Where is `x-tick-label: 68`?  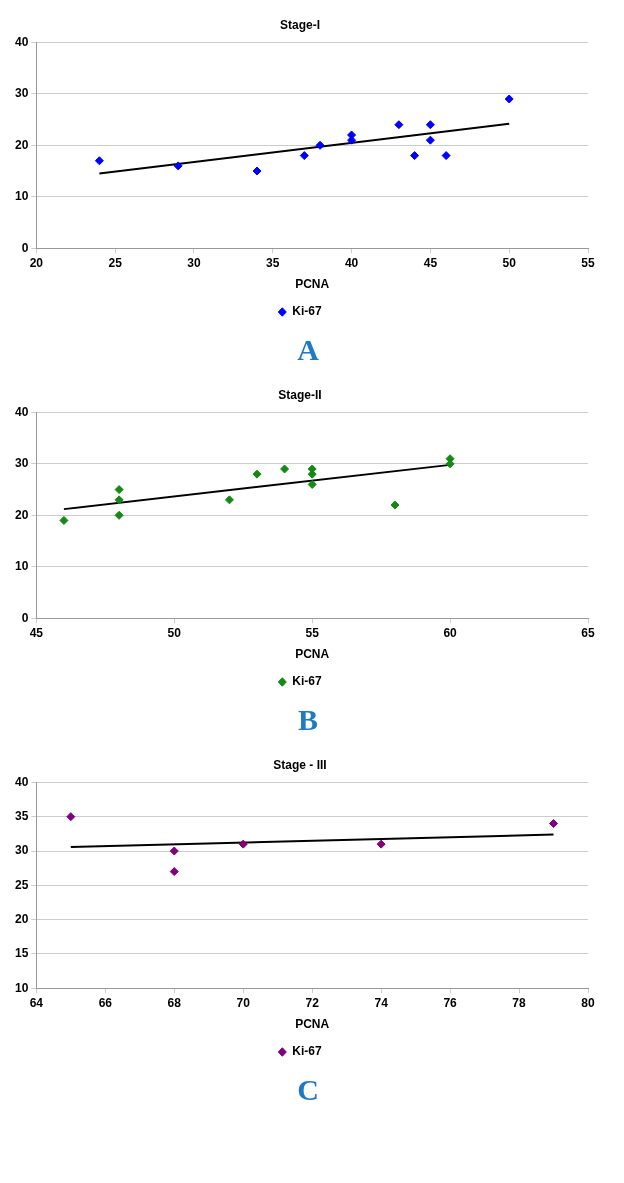 x-tick-label: 68 is located at coordinates (174, 1002).